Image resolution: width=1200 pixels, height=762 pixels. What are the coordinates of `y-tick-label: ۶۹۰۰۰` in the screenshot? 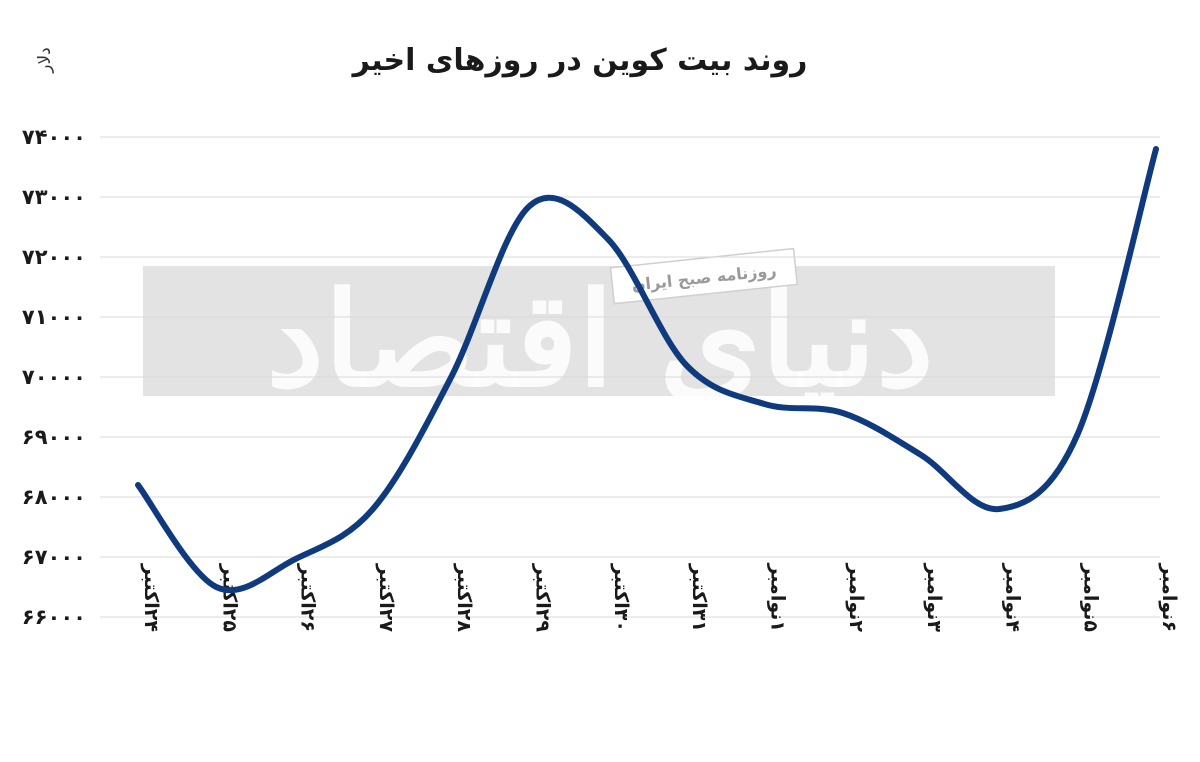 It's located at (54, 437).